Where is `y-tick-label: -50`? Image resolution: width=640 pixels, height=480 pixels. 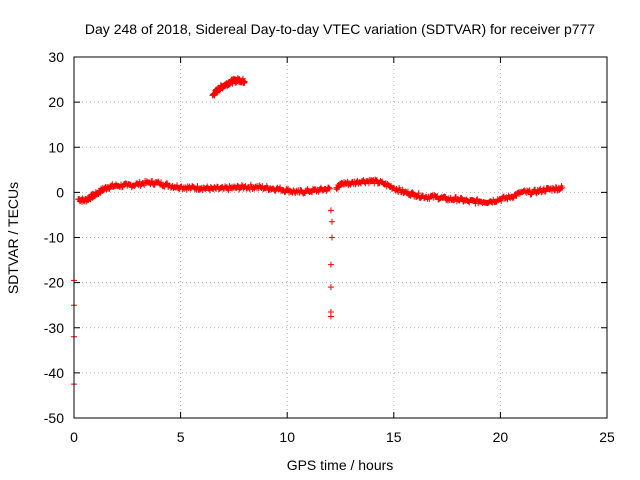 y-tick-label: -50 is located at coordinates (54, 418).